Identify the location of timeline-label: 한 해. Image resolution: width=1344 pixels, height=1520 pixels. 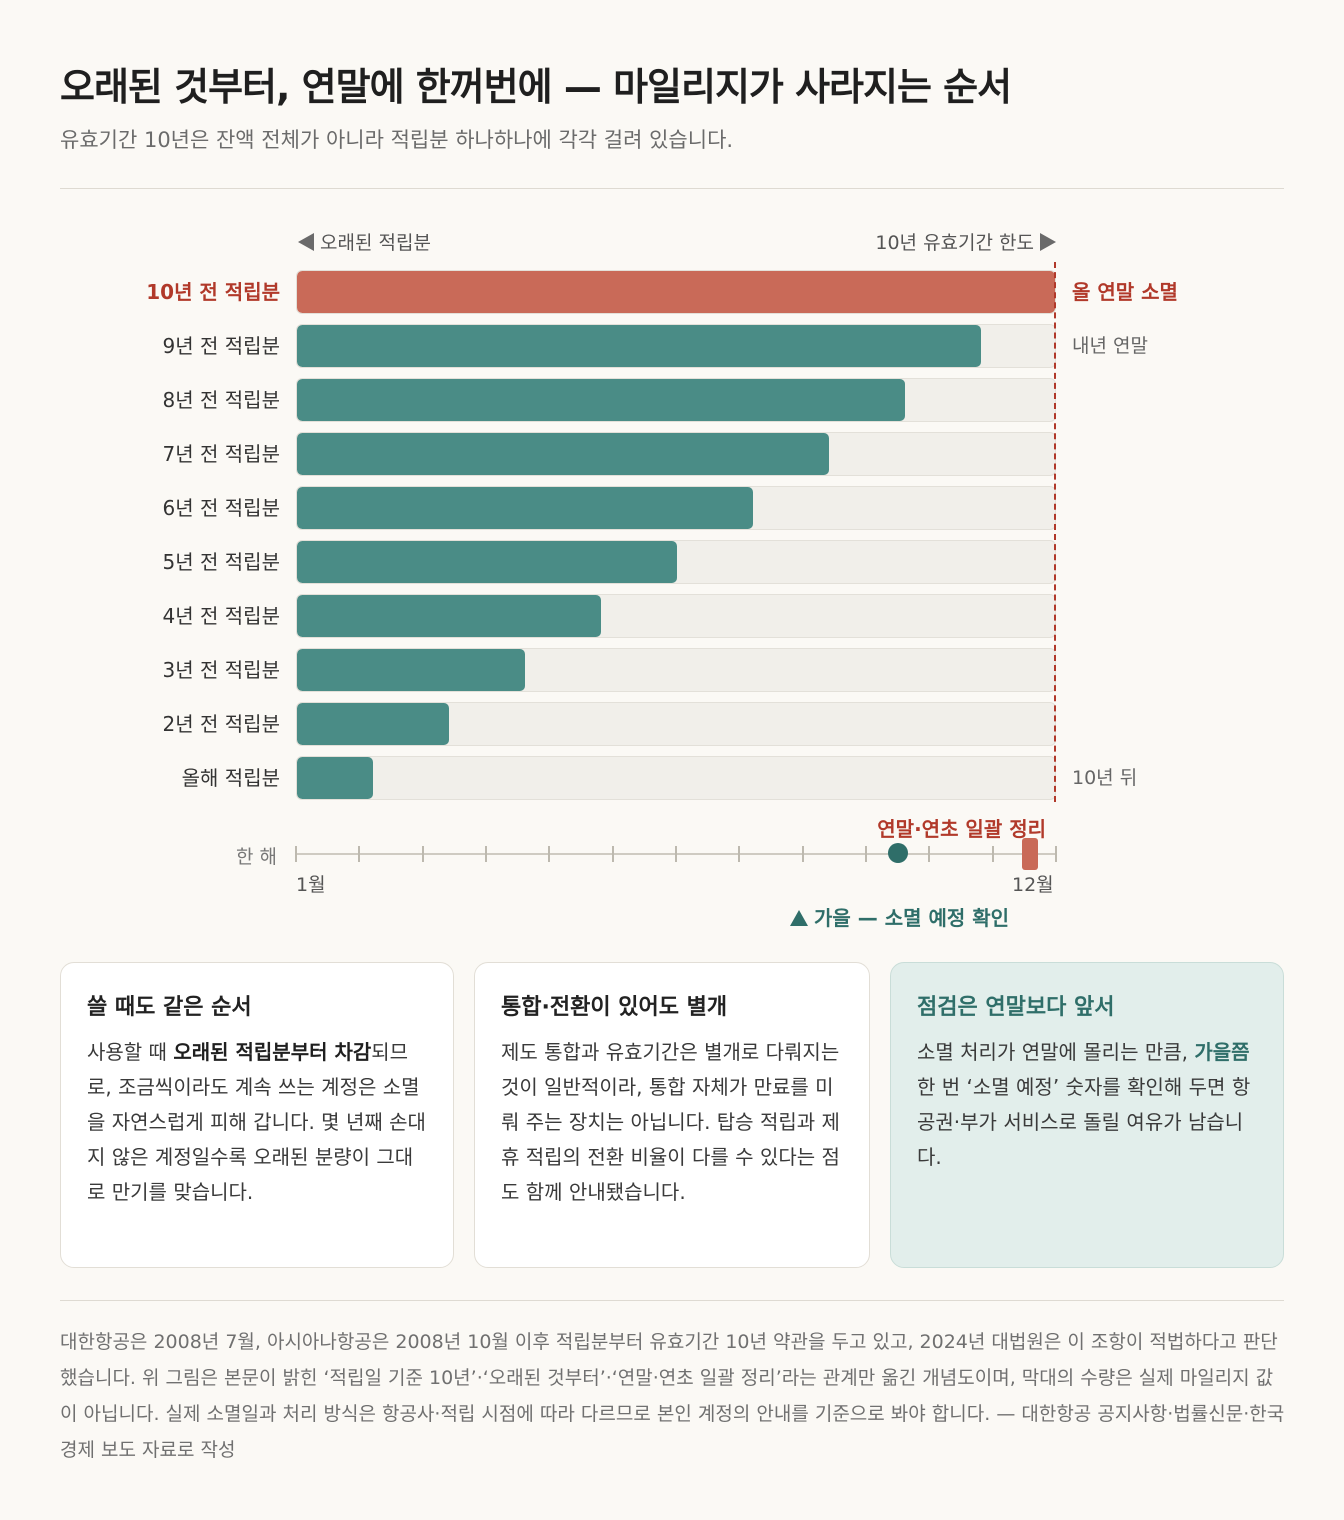
(256, 857).